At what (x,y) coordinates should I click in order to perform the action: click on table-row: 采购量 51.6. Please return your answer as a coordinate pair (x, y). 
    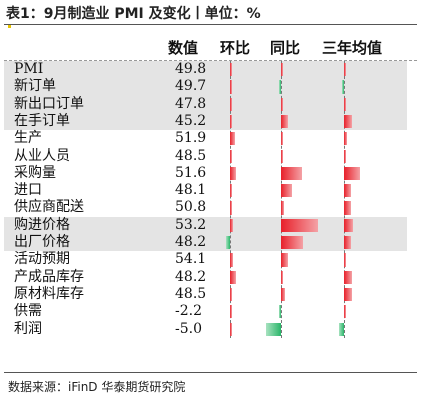
    Looking at the image, I should click on (211, 173).